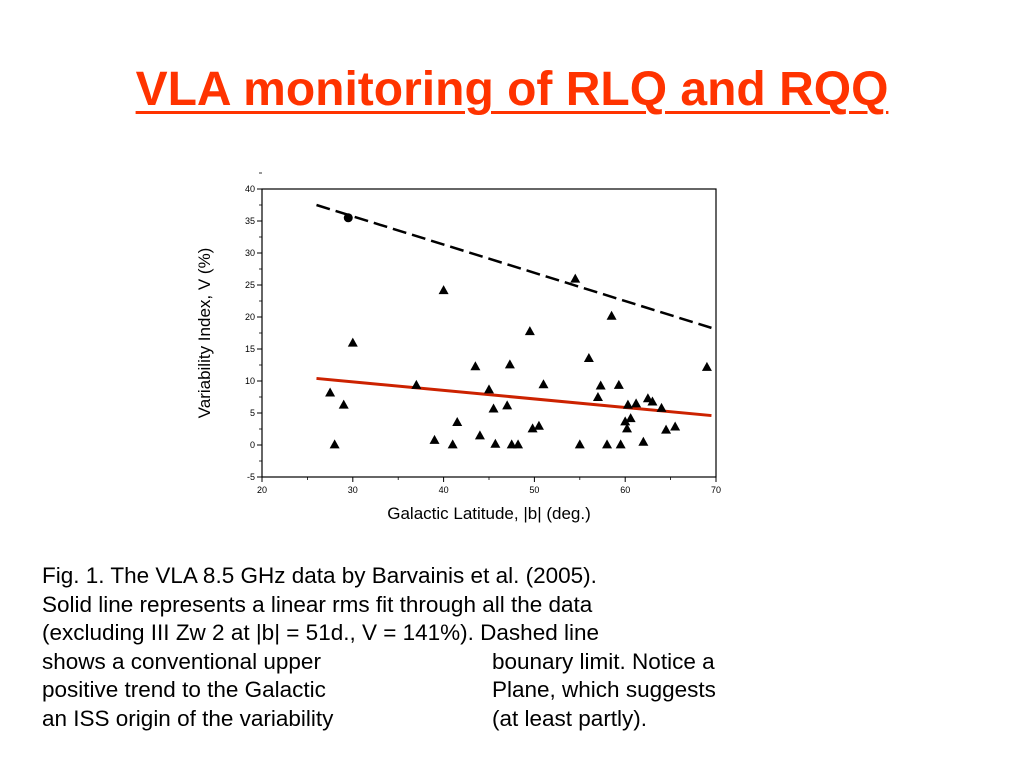 The image size is (1024, 768). What do you see at coordinates (252, 445) in the screenshot?
I see `y-tick-label: 0` at bounding box center [252, 445].